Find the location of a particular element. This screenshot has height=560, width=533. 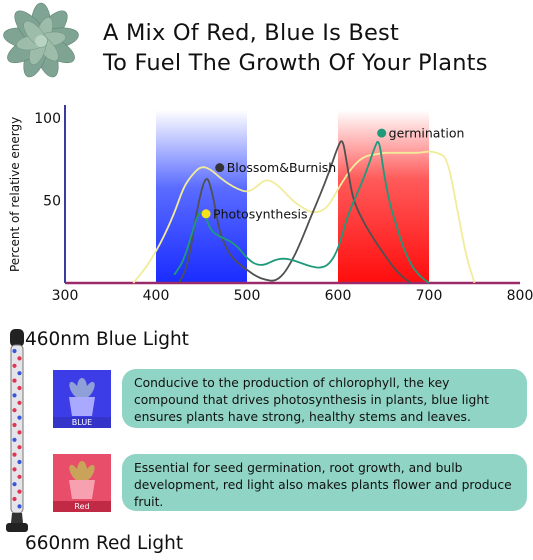

x-tick-label: 800 is located at coordinates (520, 296).